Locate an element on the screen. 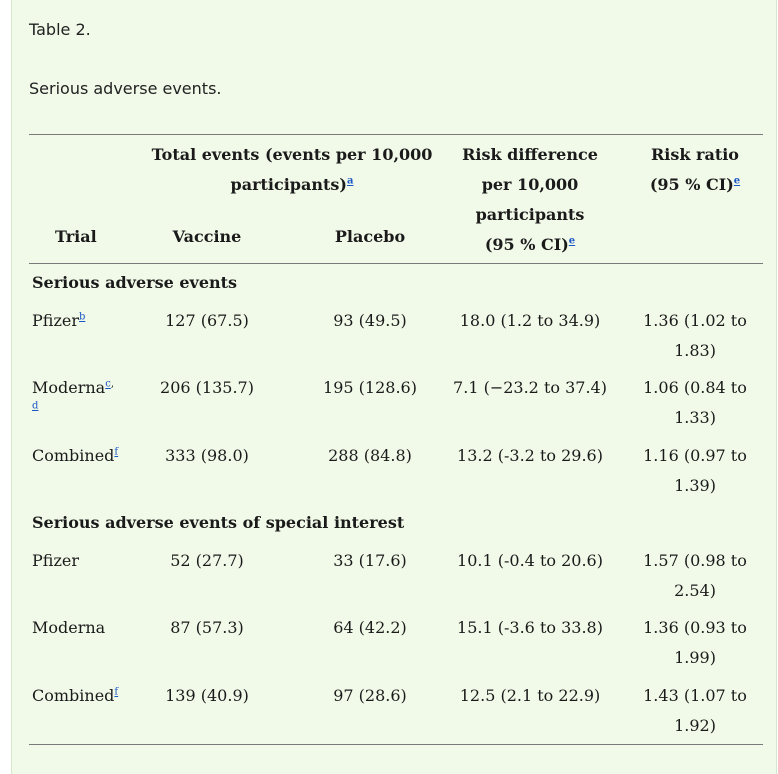  footnote-link-b: b is located at coordinates (82, 317).